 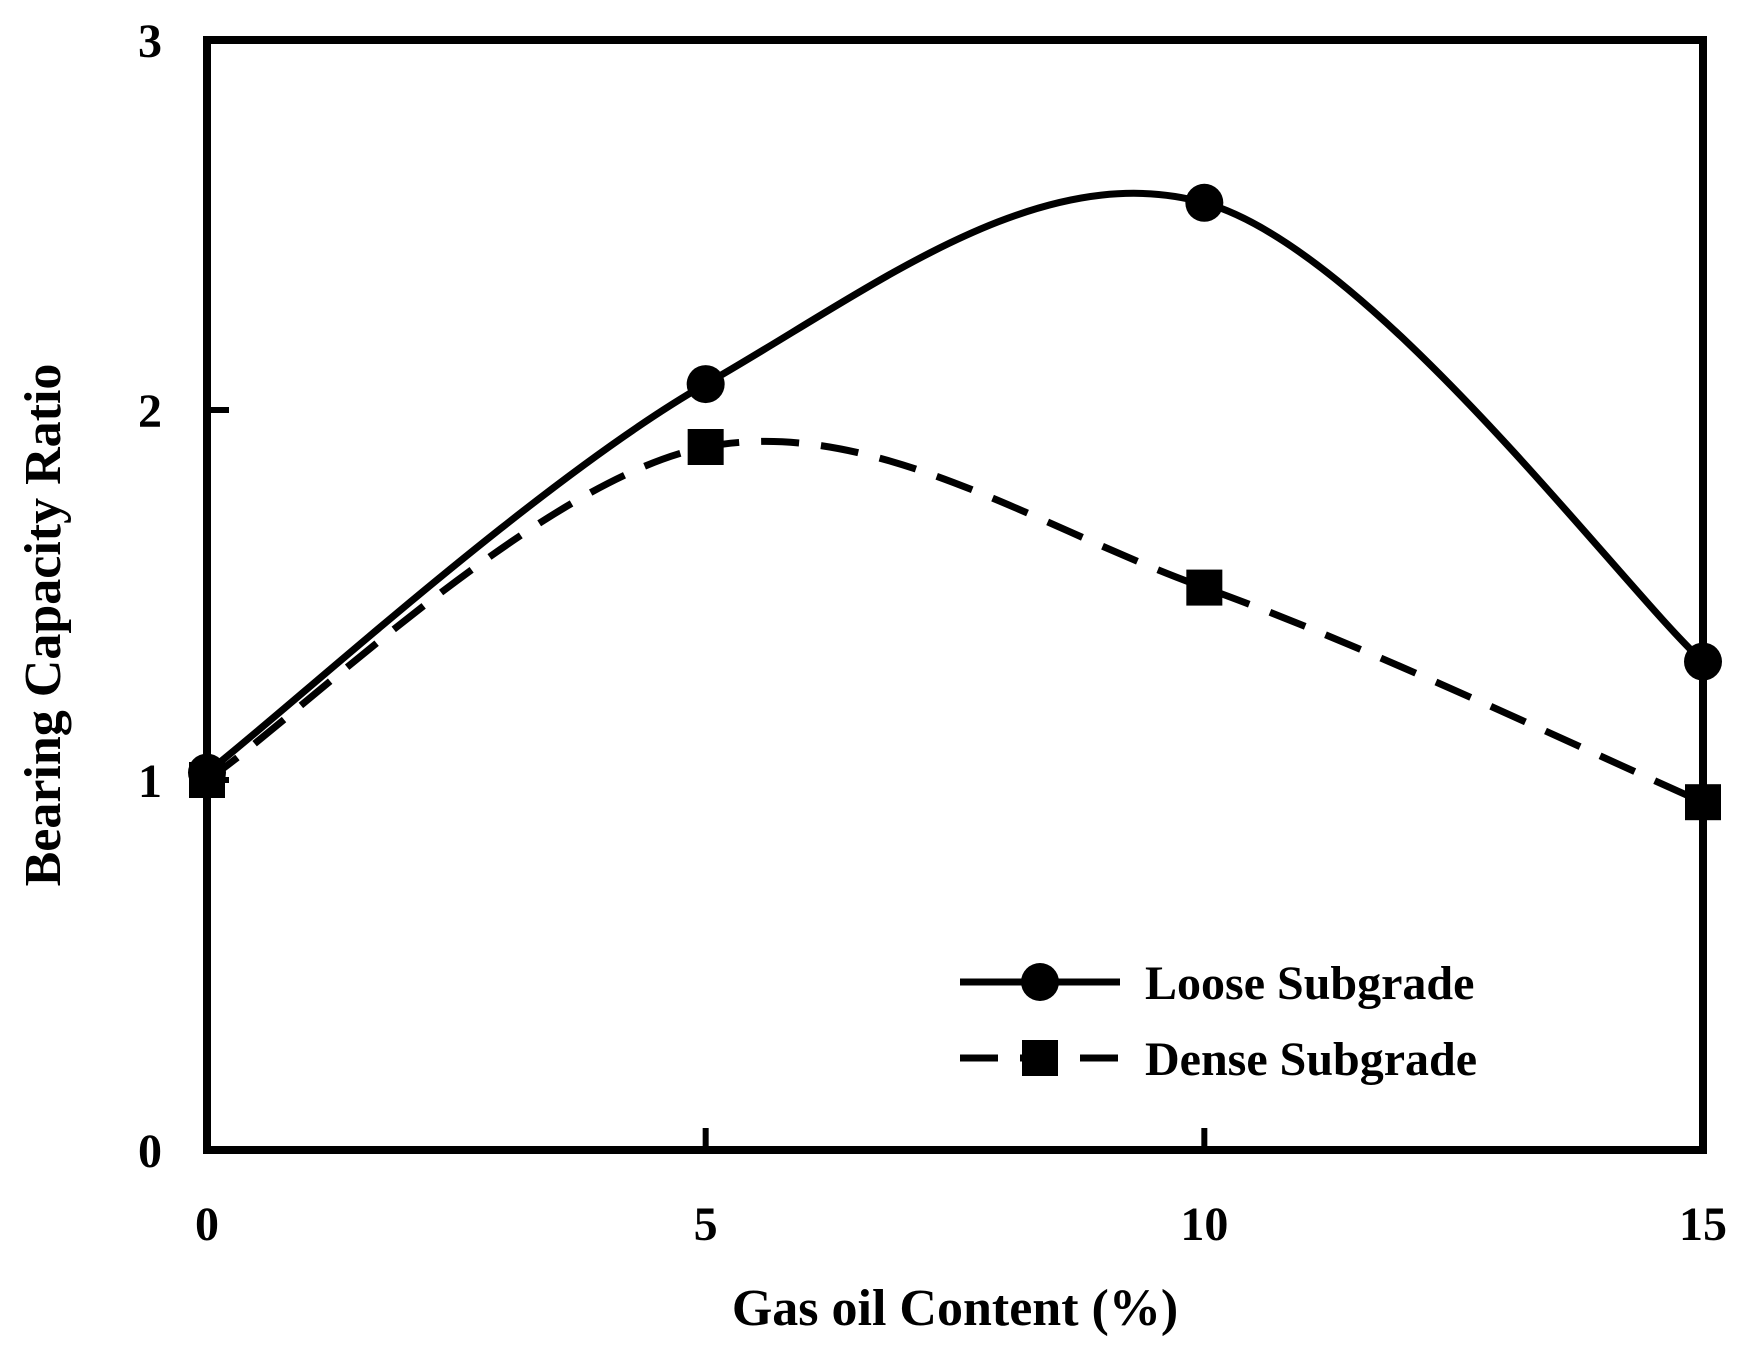 What do you see at coordinates (150, 41) in the screenshot?
I see `y-tick-label: 3` at bounding box center [150, 41].